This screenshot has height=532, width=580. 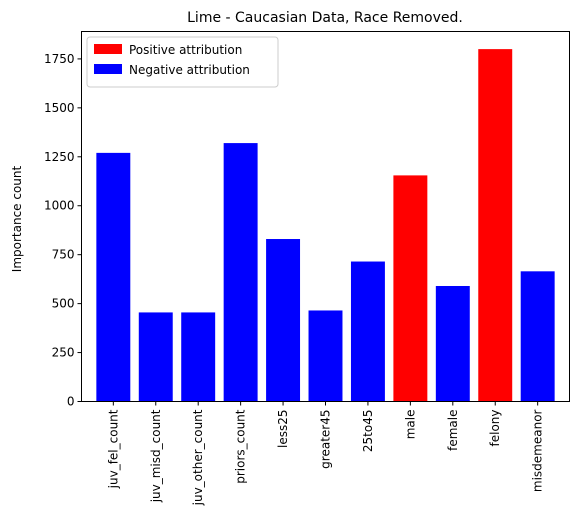 I want to click on bar-juv_fel_count, so click(x=113, y=277).